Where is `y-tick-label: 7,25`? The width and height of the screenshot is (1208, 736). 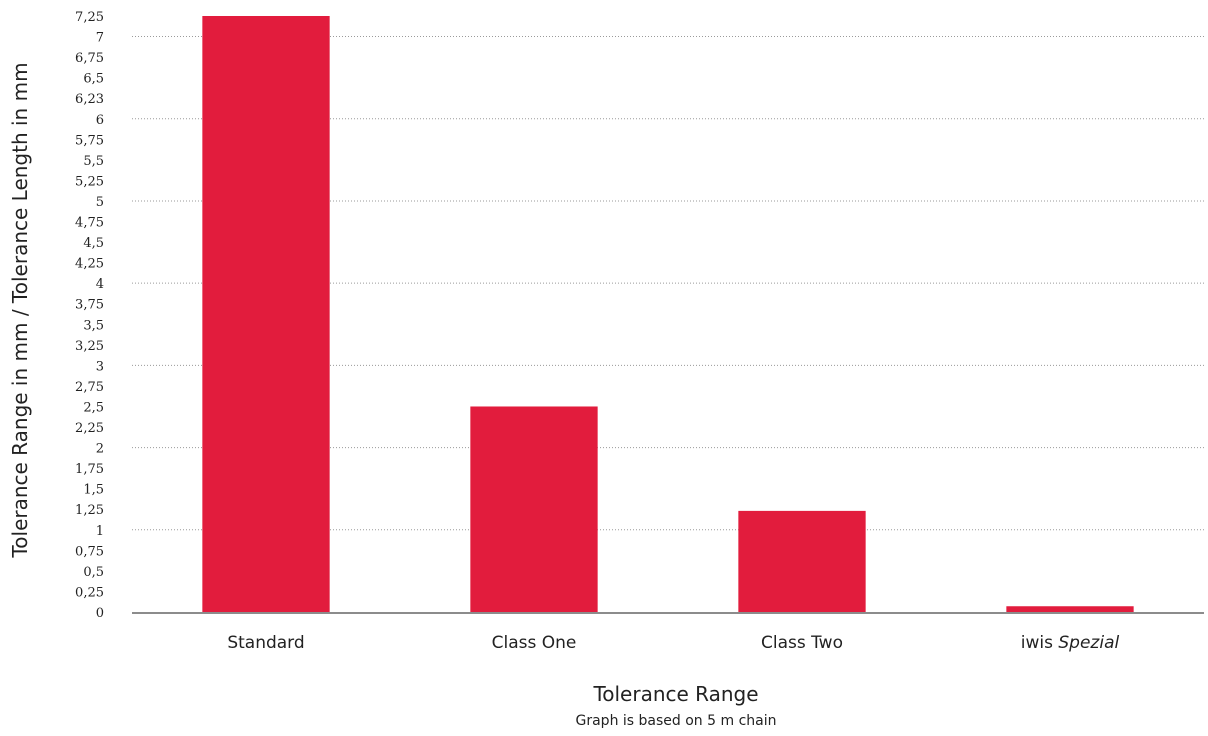
y-tick-label: 7,25 is located at coordinates (89, 17).